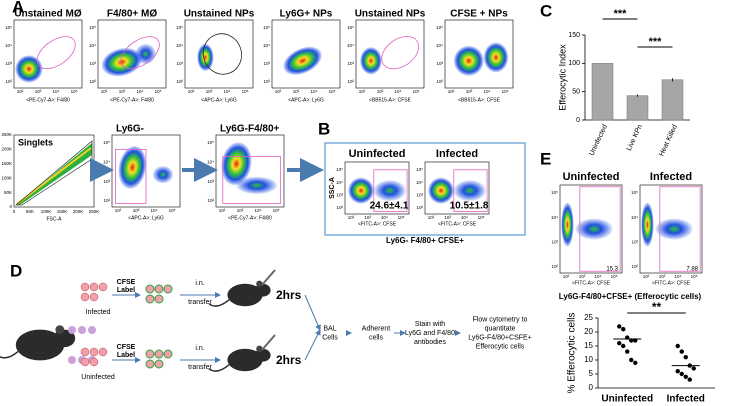 The width and height of the screenshot is (741, 406). I want to click on group-label: Infected, so click(98, 312).